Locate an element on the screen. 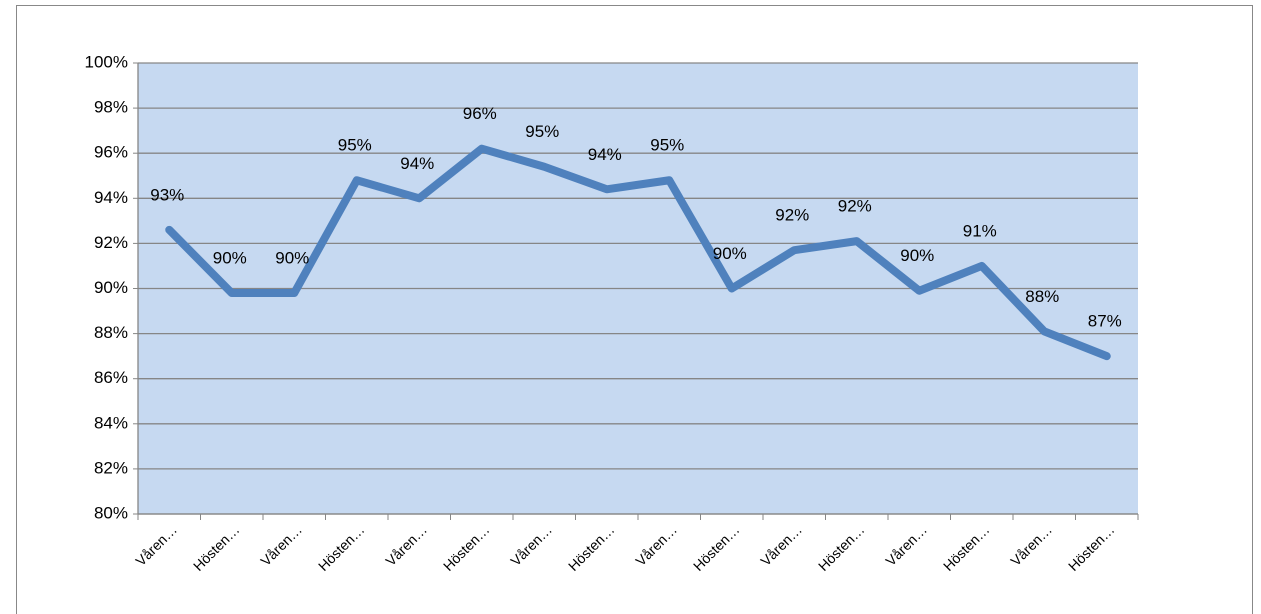 The width and height of the screenshot is (1261, 614). data-label: 96% is located at coordinates (480, 113).